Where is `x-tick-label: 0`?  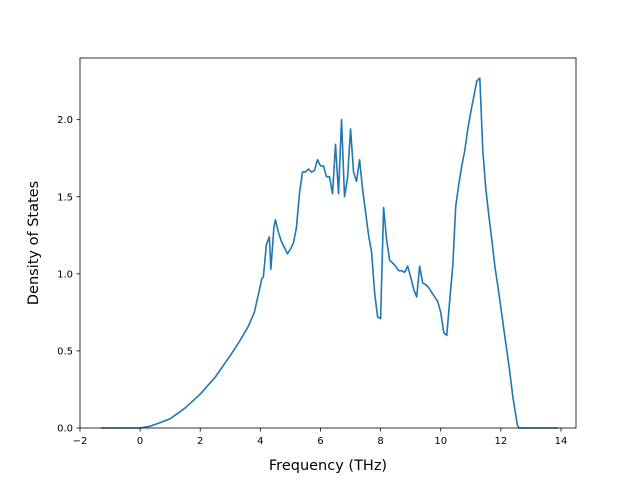
x-tick-label: 0 is located at coordinates (140, 441).